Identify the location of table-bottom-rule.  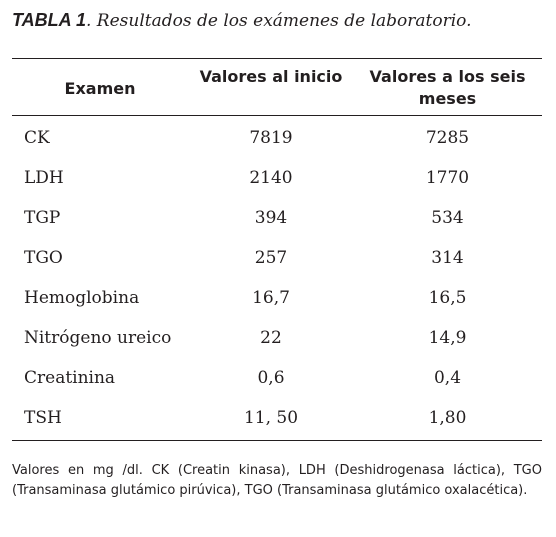
(277, 440).